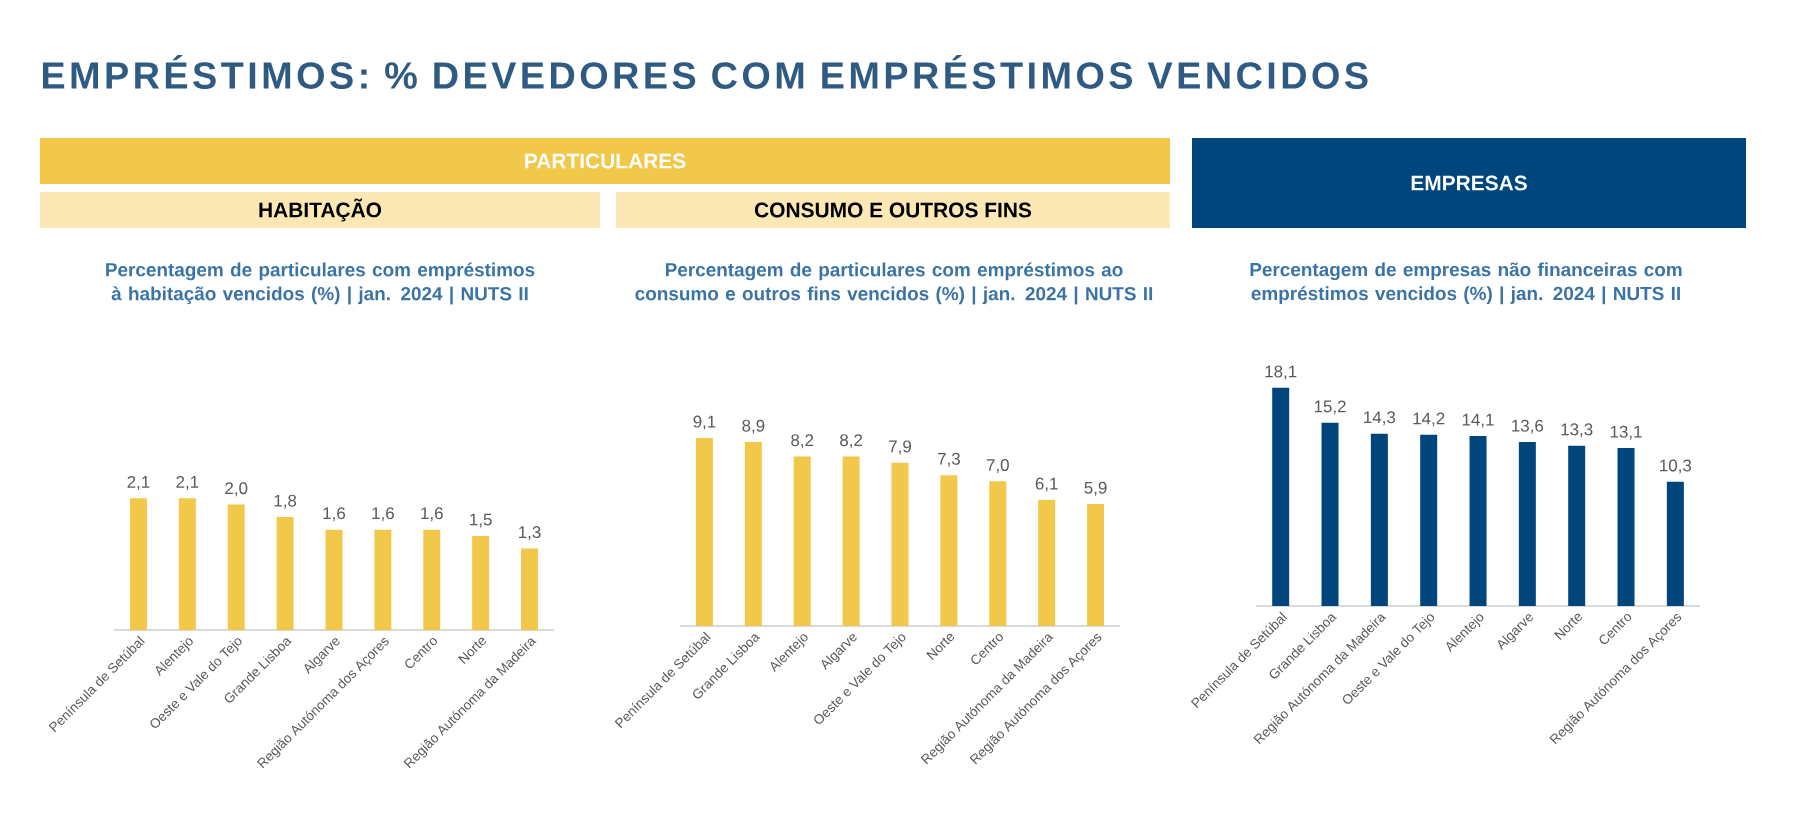  I want to click on data-label: 13,3, so click(1577, 430).